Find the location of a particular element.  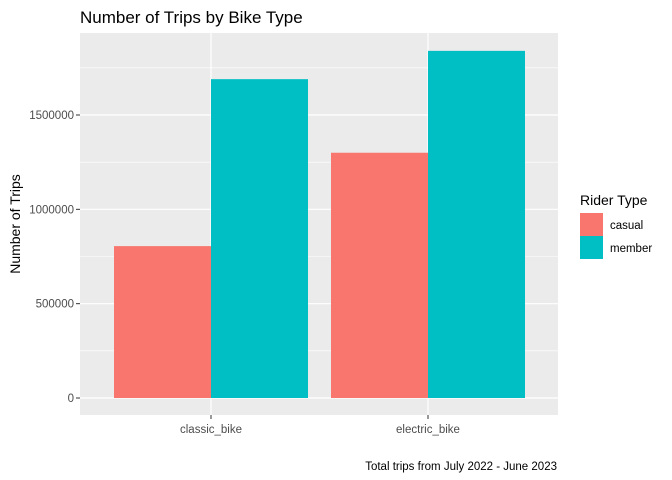

x-tick-label: classic_bike is located at coordinates (211, 430).